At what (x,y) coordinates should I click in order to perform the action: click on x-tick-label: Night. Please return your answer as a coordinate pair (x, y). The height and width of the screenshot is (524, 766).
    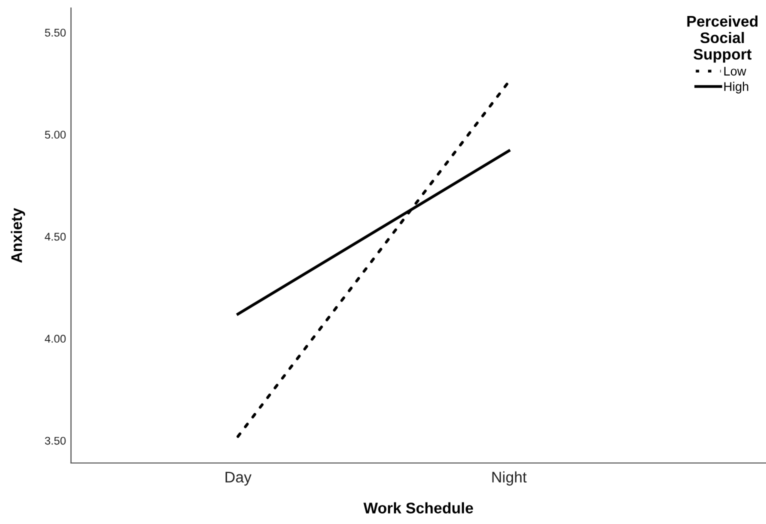
    Looking at the image, I should click on (509, 478).